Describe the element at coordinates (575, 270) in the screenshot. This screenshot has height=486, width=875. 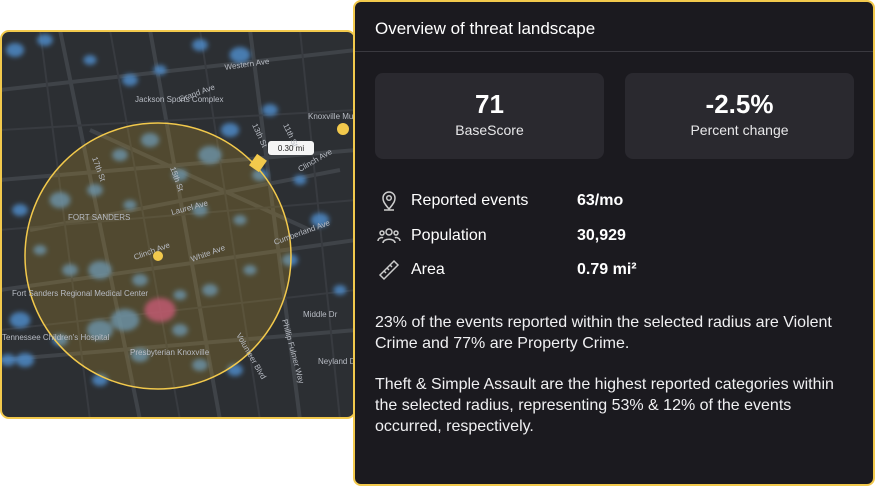
I see `stat-row: Area 0.79 mi²` at that location.